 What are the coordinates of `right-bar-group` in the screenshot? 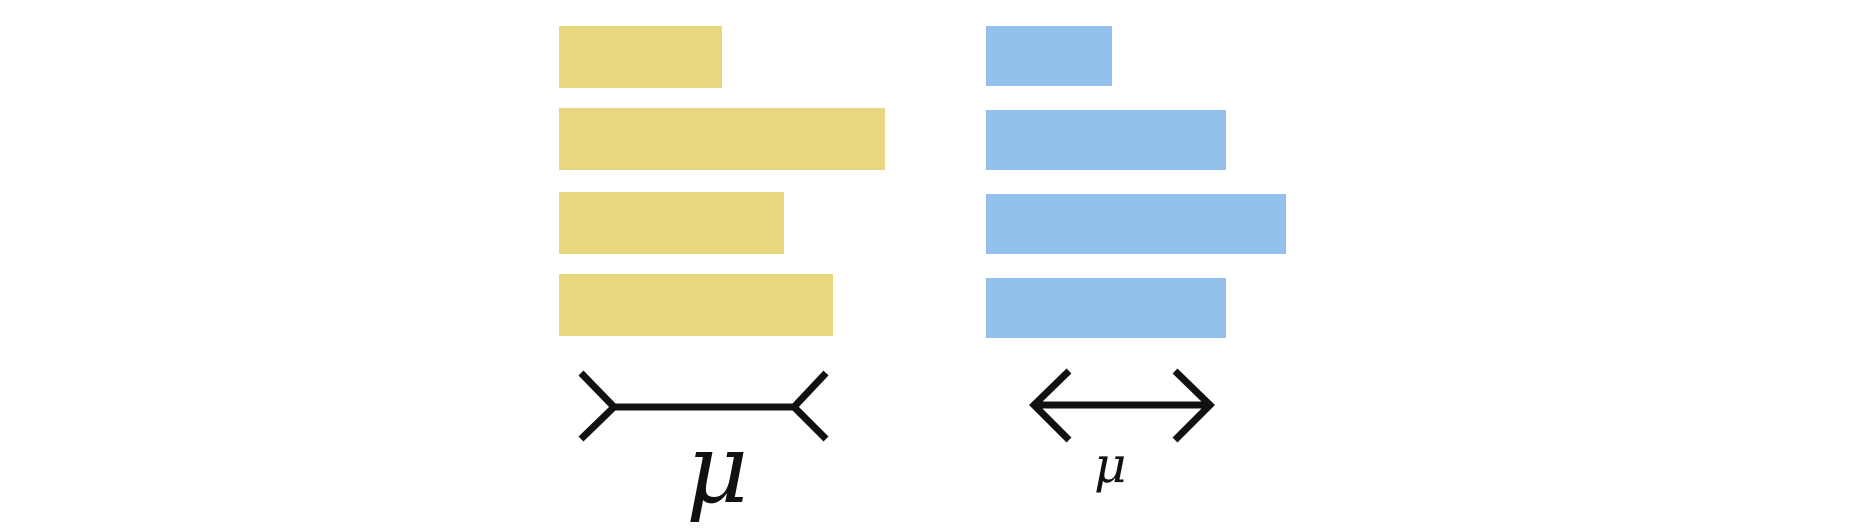 It's located at (1136, 182).